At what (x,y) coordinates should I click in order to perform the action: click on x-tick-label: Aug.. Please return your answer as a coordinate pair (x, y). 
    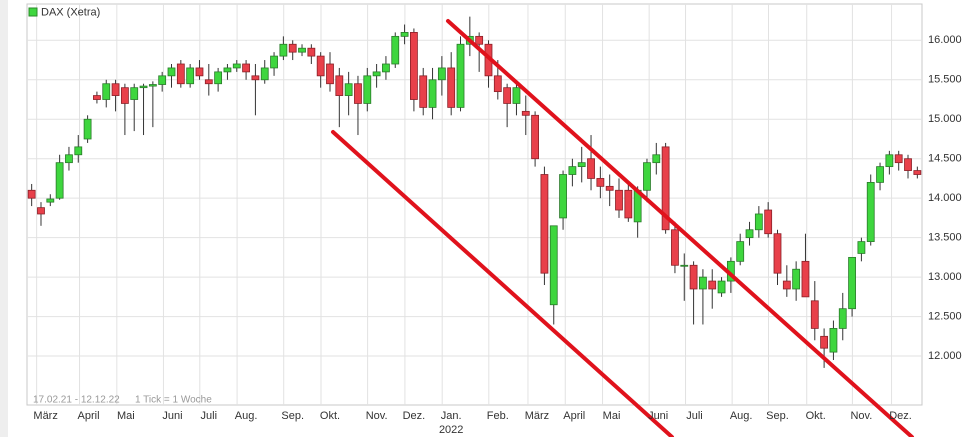
    Looking at the image, I should click on (741, 416).